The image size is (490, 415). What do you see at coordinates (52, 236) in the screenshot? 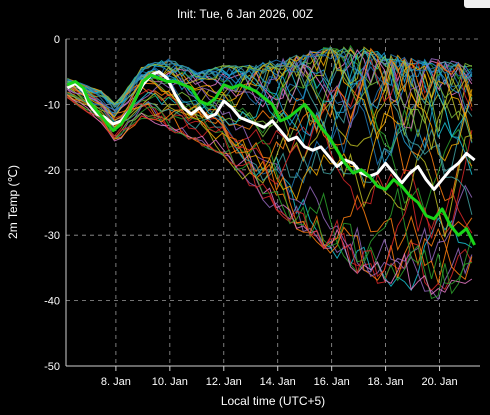
I see `y-tick-label: -30` at bounding box center [52, 236].